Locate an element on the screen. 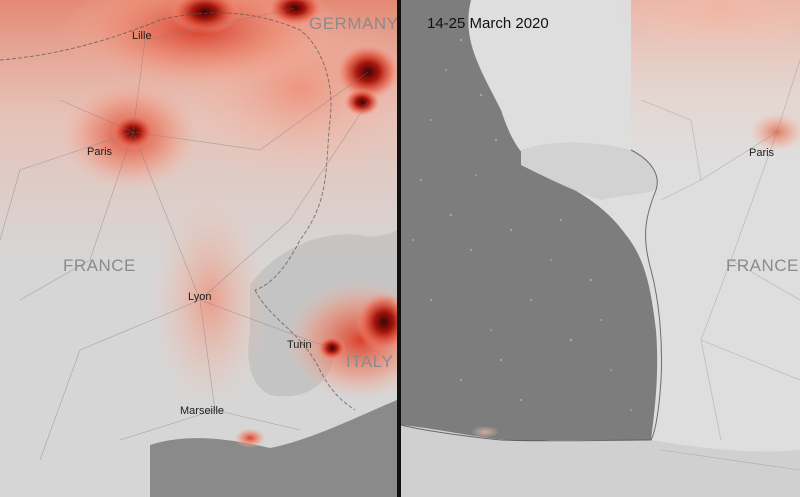 Image resolution: width=800 pixels, height=497 pixels. panel-divider is located at coordinates (399, 248).